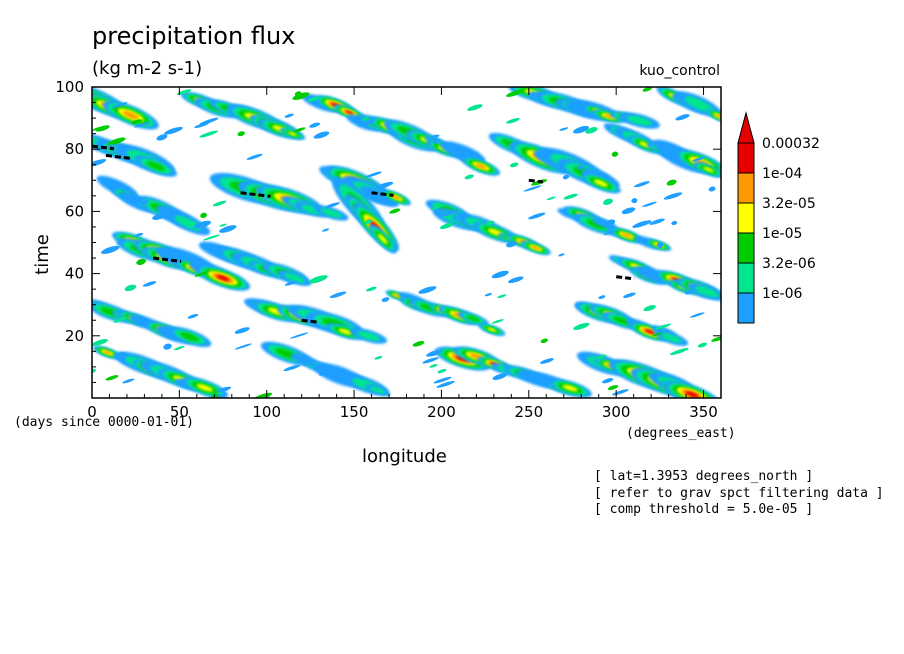  What do you see at coordinates (616, 412) in the screenshot?
I see `x-tick-label: 300` at bounding box center [616, 412].